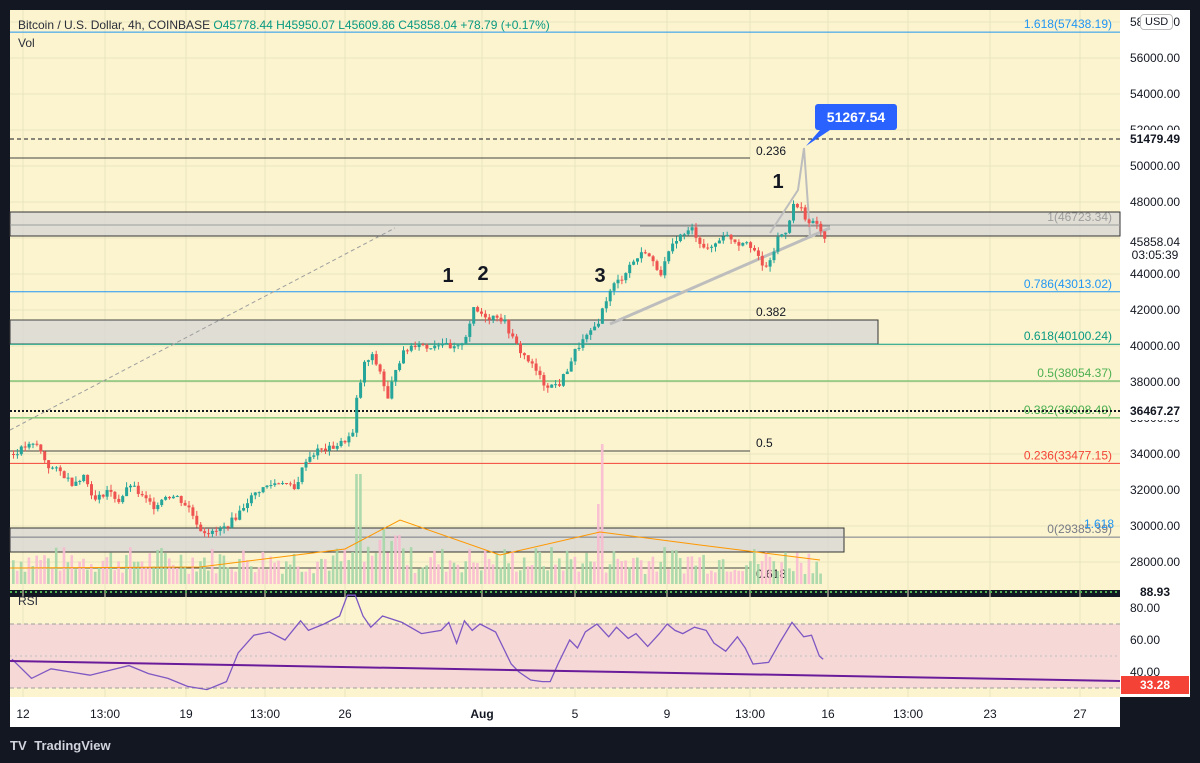 This screenshot has height=763, width=1200. What do you see at coordinates (505, 25) in the screenshot?
I see `ohlc-change: +78.79 (+0.17%)` at bounding box center [505, 25].